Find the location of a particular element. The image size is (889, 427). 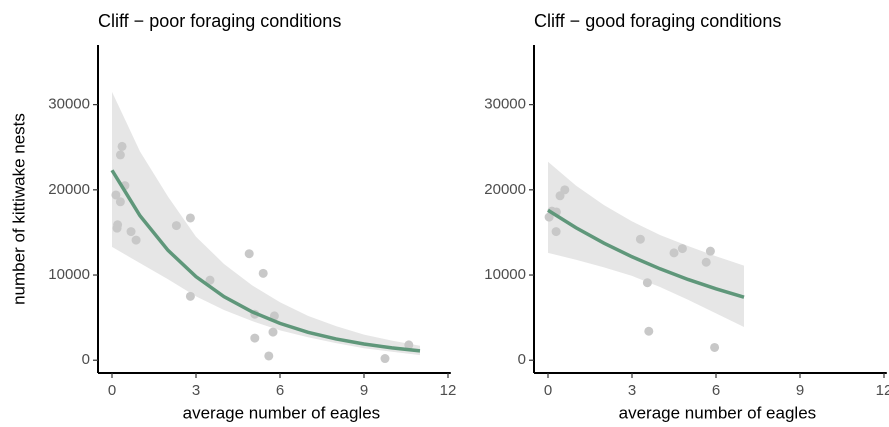

chart-title: Cliff − poor foraging conditions is located at coordinates (219, 21).